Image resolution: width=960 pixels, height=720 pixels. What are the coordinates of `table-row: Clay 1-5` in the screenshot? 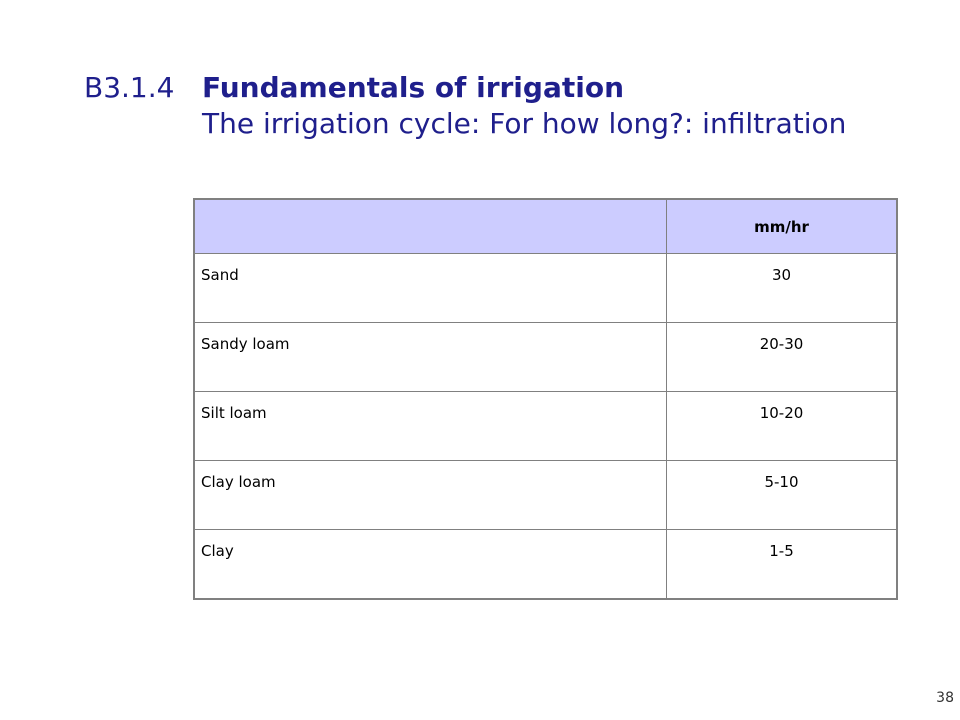 It's located at (545, 564).